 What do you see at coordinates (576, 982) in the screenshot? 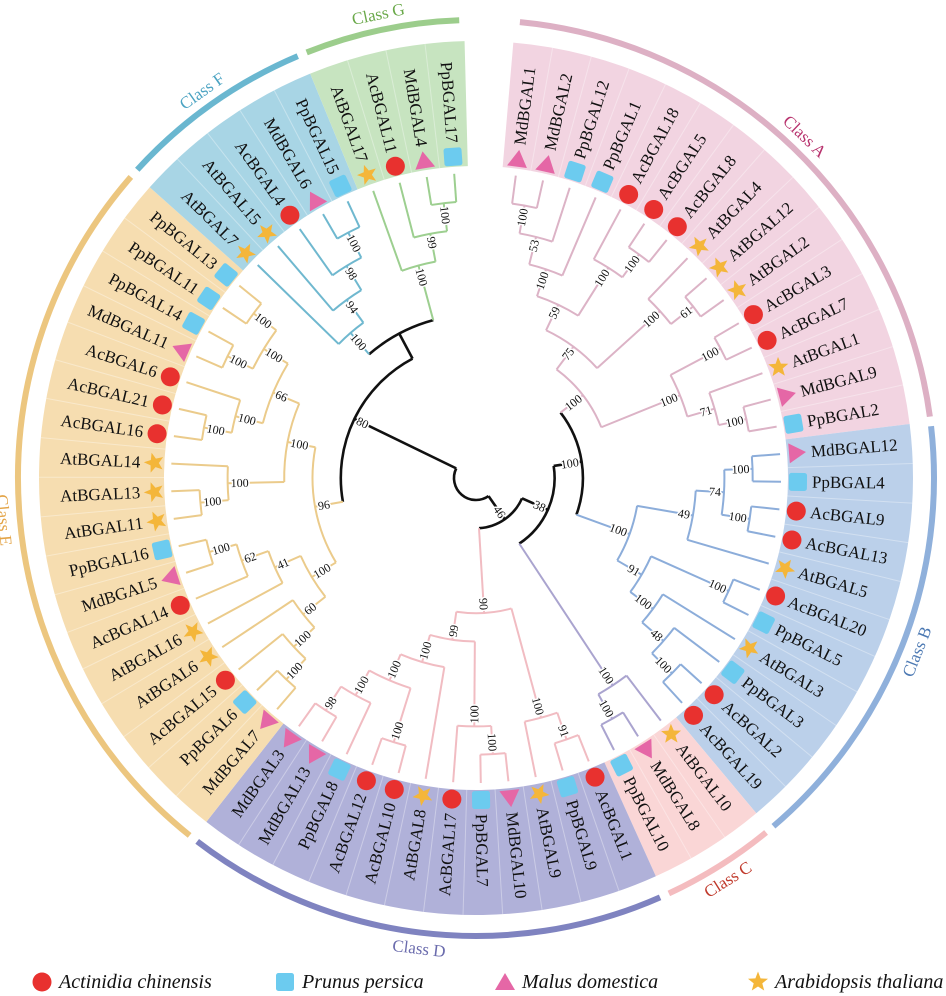
I see `legend-item: Malus domestica` at bounding box center [576, 982].